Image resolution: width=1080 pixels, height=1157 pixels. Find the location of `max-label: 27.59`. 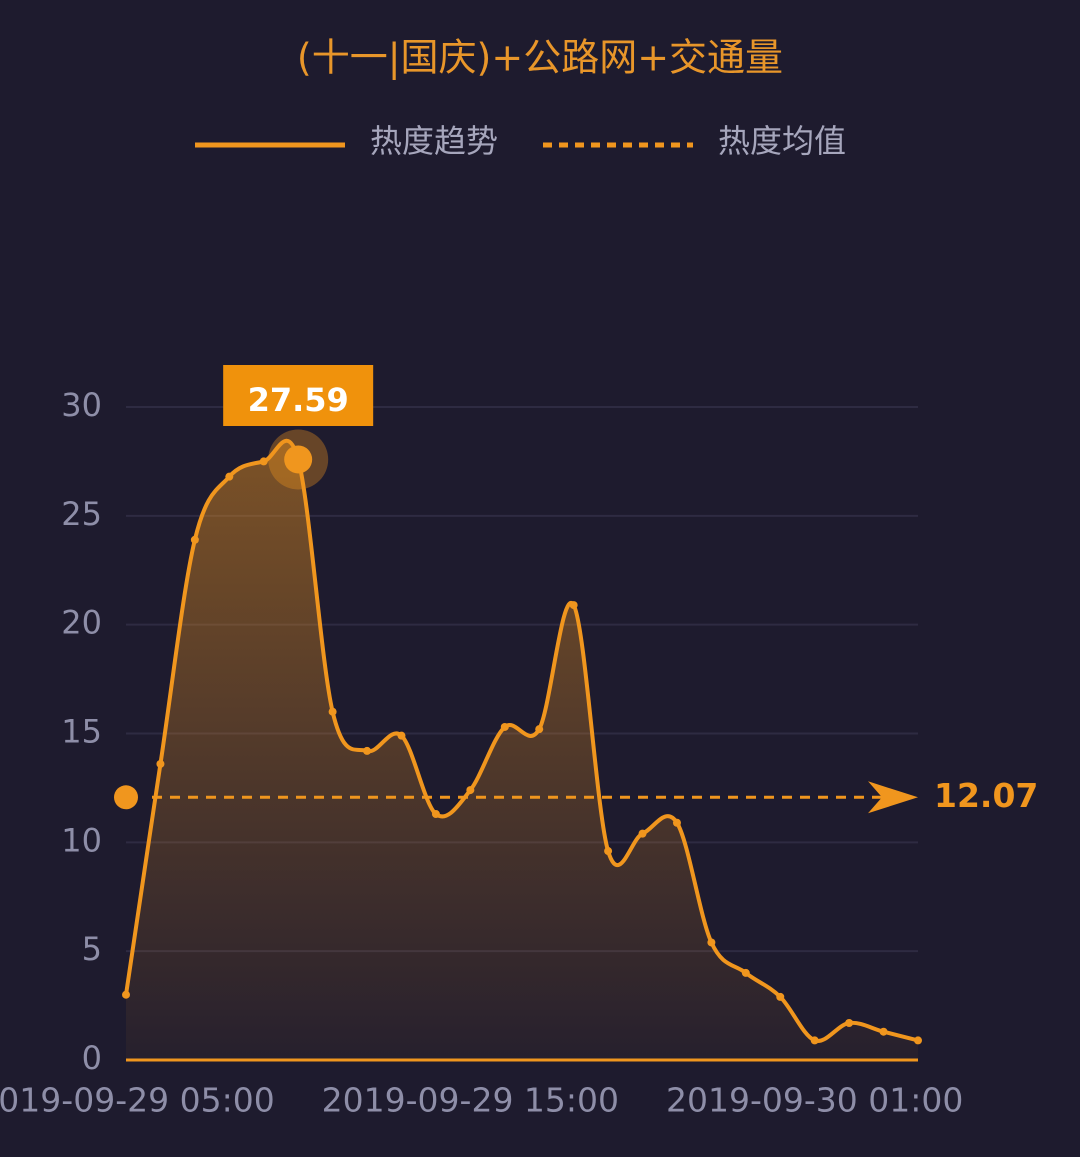

max-label: 27.59 is located at coordinates (298, 400).